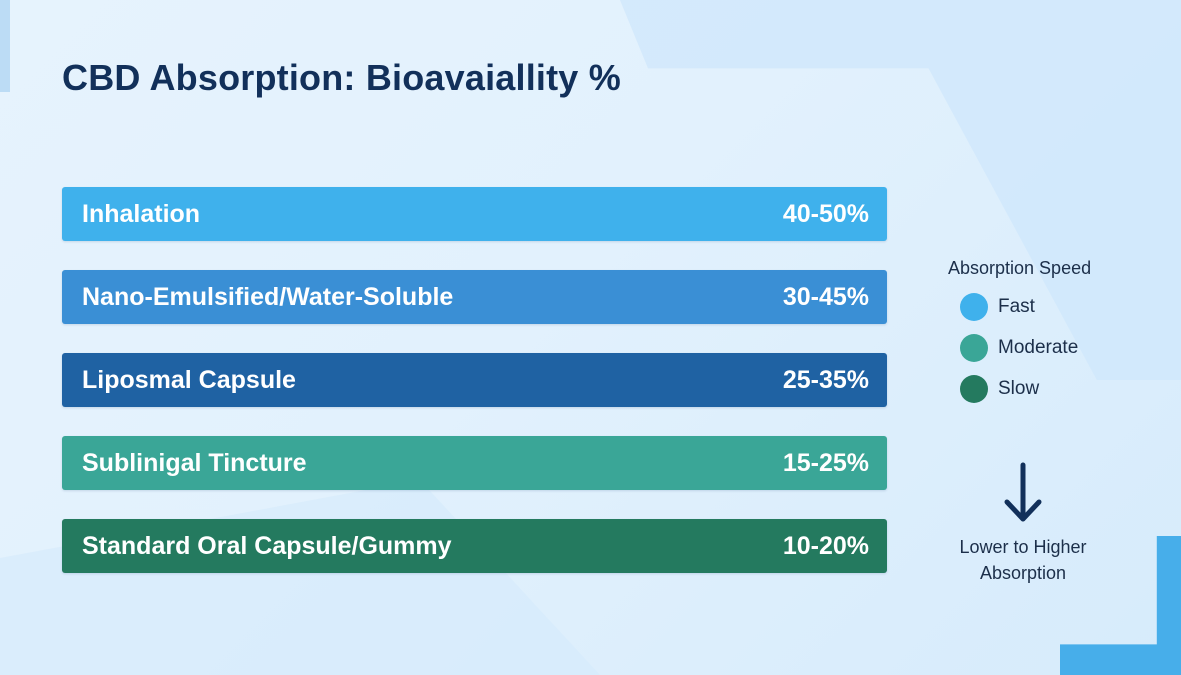  I want to click on bar-category-label: Sublinigal Tincture, so click(194, 462).